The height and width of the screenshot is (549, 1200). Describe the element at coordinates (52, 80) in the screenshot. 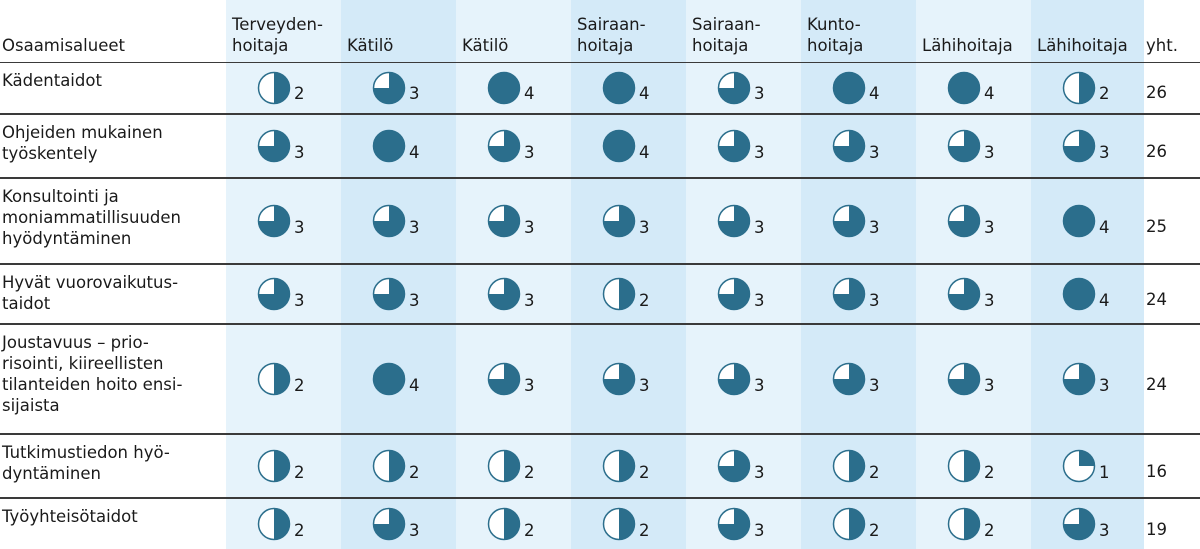

I see `competency-label: Kädentaidot` at that location.